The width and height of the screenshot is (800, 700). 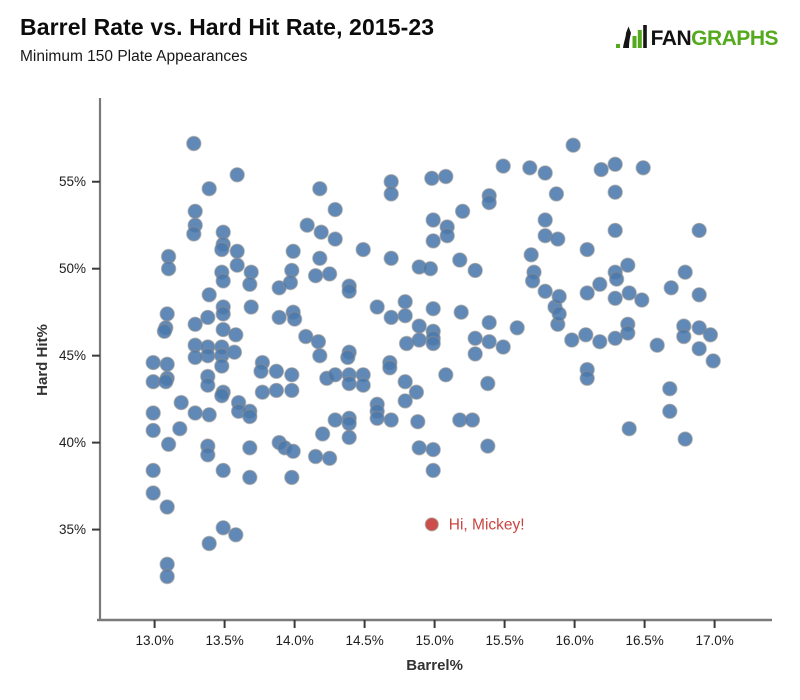 What do you see at coordinates (294, 640) in the screenshot?
I see `x-tick-label: 14.0%` at bounding box center [294, 640].